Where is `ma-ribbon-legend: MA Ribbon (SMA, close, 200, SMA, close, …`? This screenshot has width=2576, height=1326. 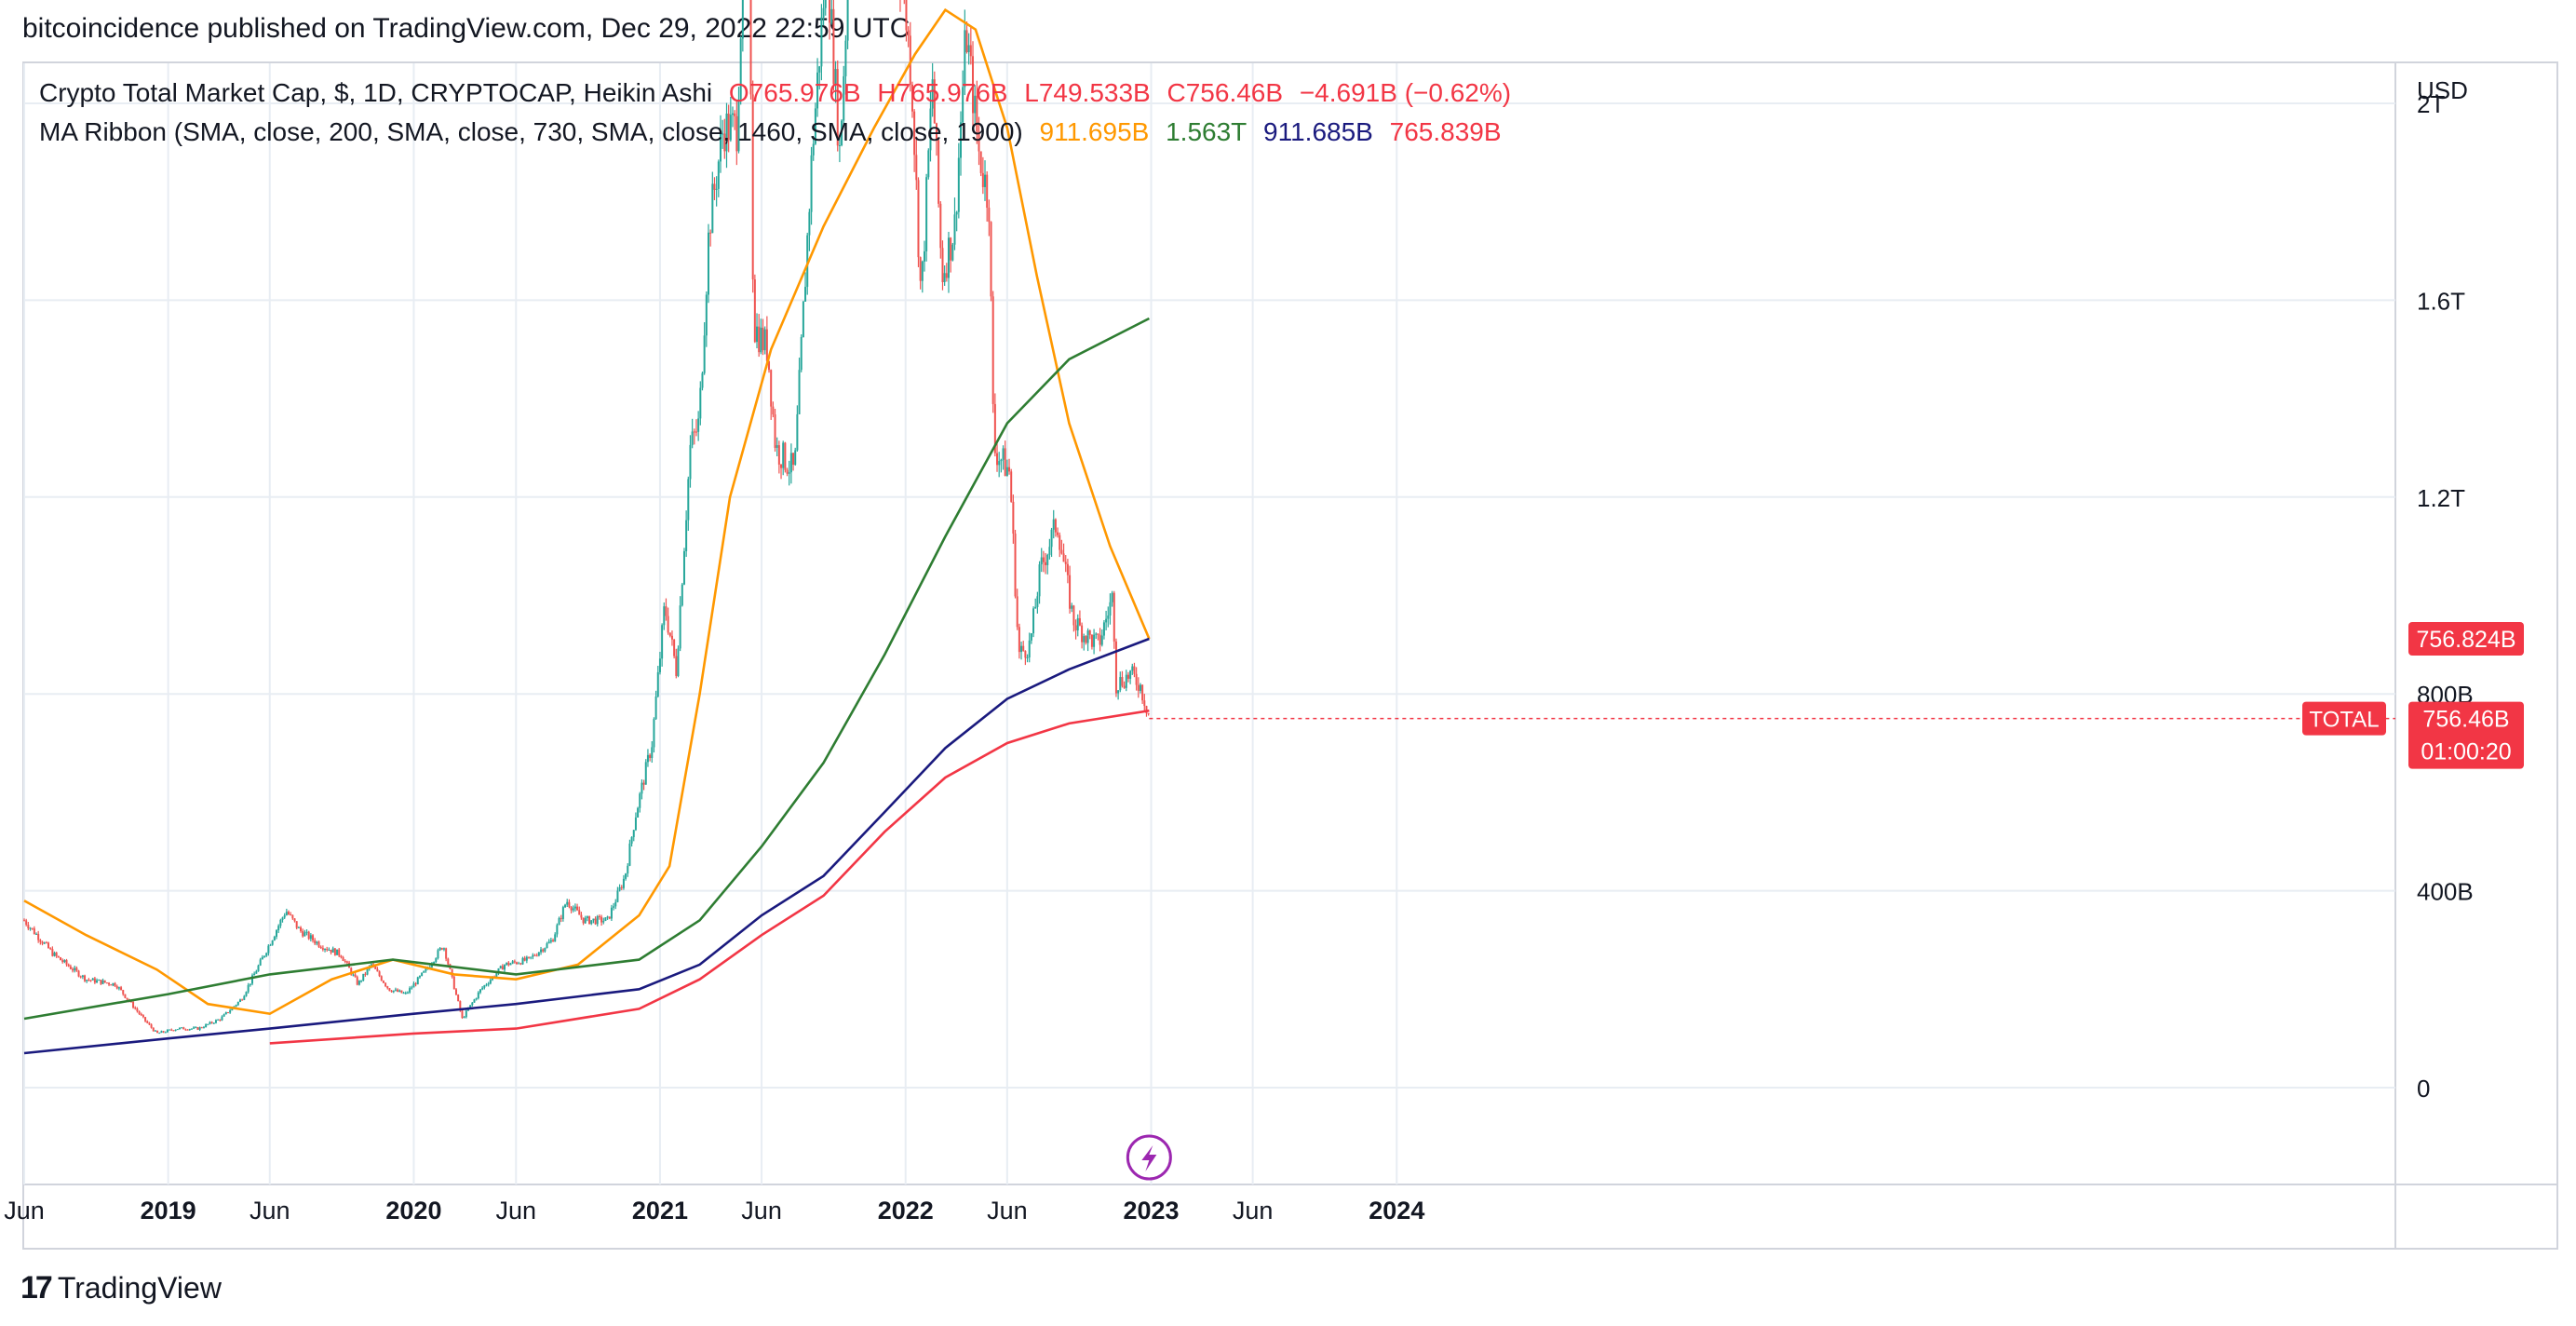 ma-ribbon-legend: MA Ribbon (SMA, close, 200, SMA, close, … is located at coordinates (775, 132).